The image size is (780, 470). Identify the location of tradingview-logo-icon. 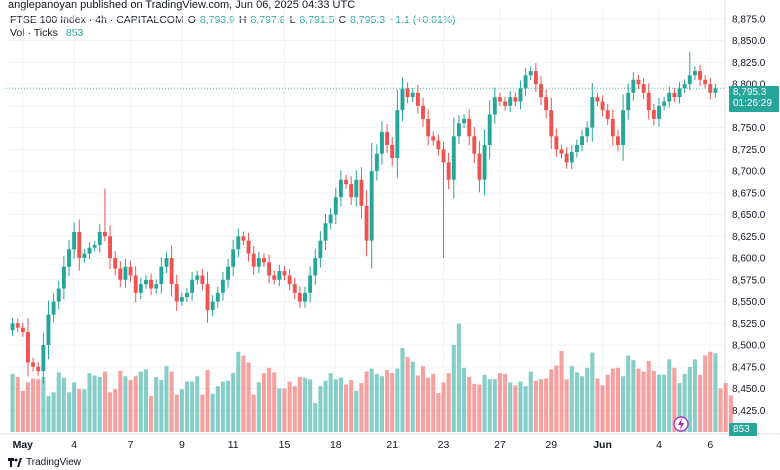
(15, 462).